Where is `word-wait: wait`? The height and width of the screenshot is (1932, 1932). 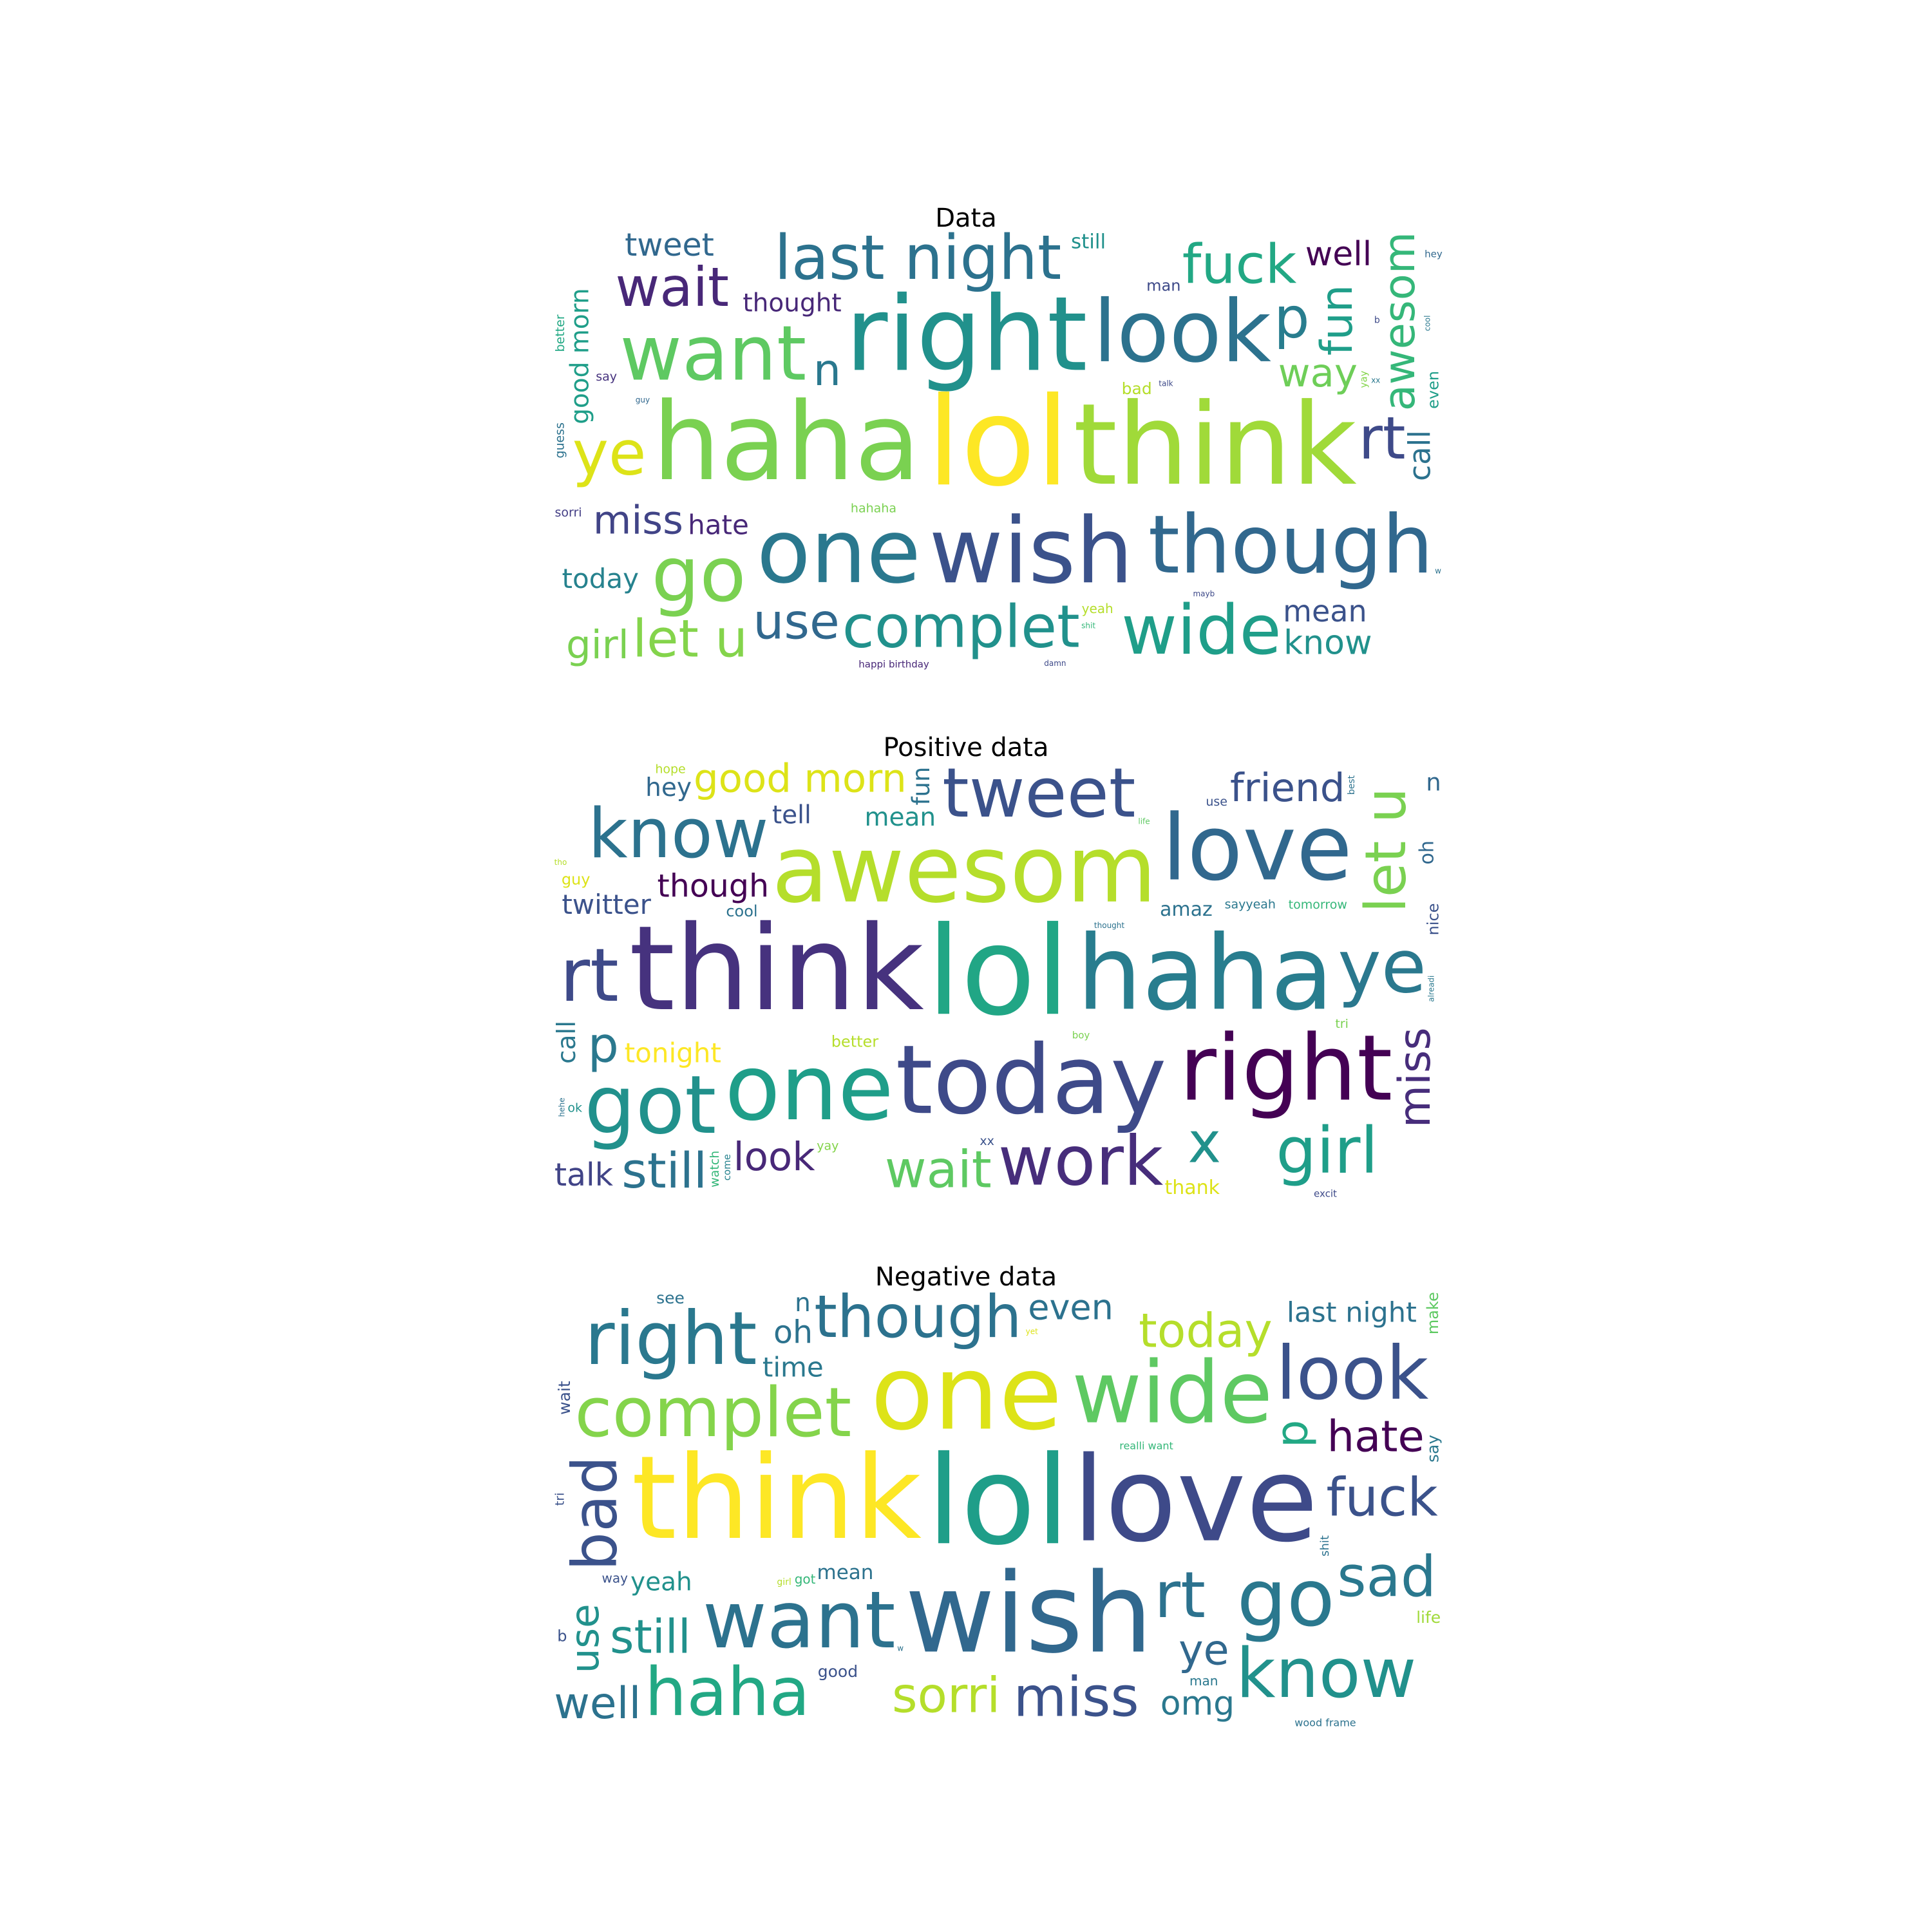 word-wait: wait is located at coordinates (564, 1398).